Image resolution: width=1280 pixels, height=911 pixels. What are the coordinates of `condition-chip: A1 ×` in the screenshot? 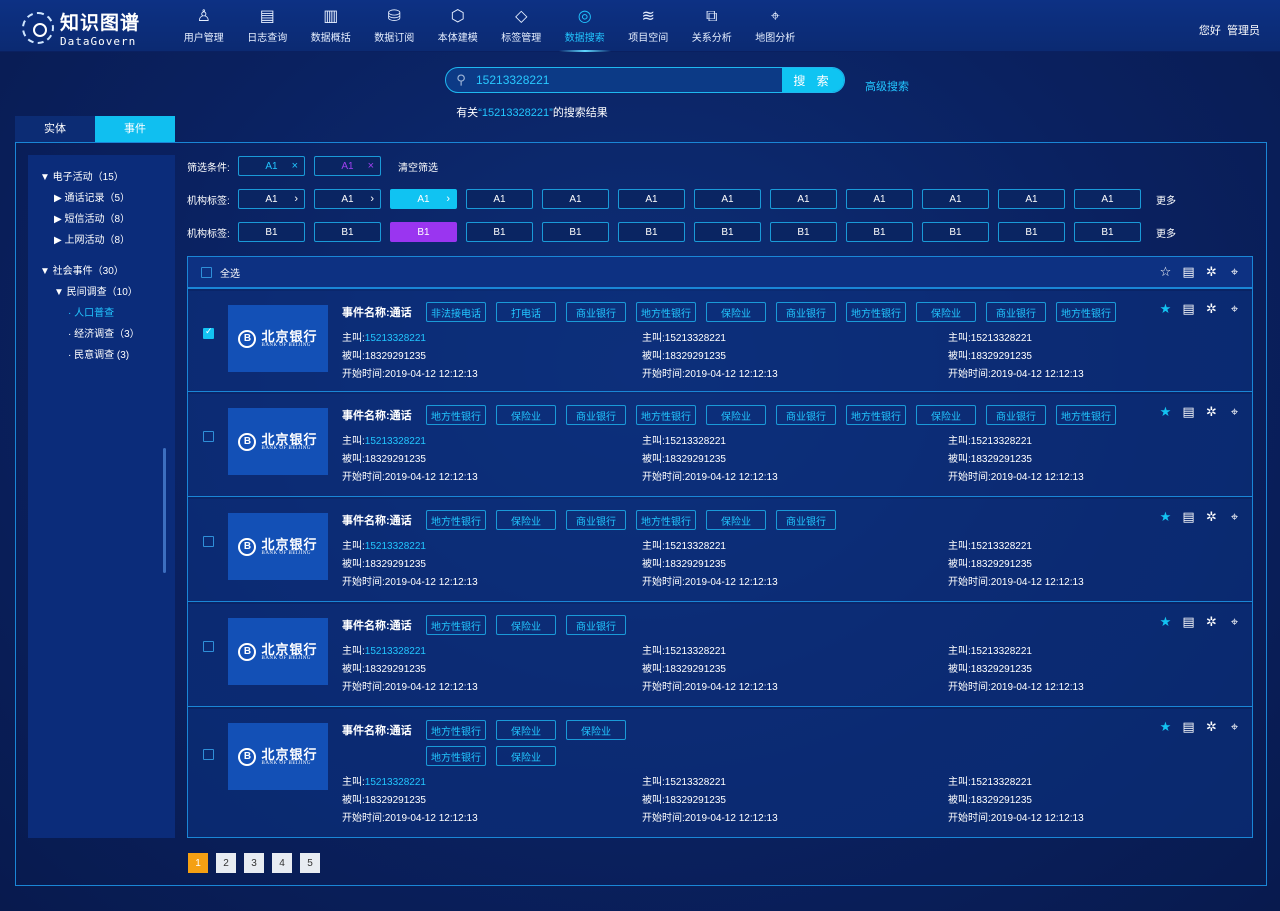 It's located at (271, 166).